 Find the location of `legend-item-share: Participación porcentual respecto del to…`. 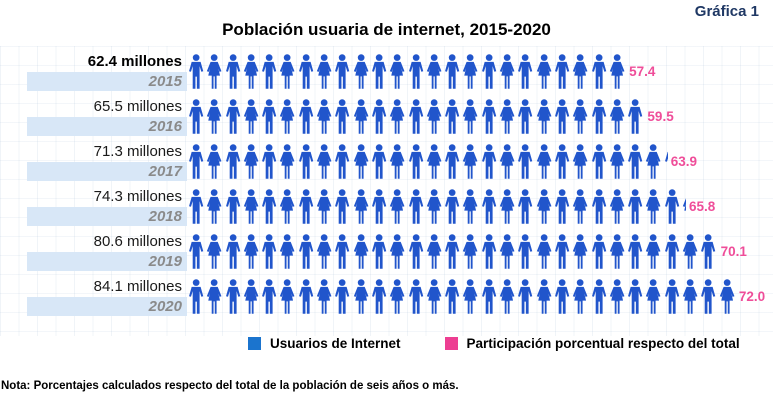

legend-item-share: Participación porcentual respecto del to… is located at coordinates (592, 343).